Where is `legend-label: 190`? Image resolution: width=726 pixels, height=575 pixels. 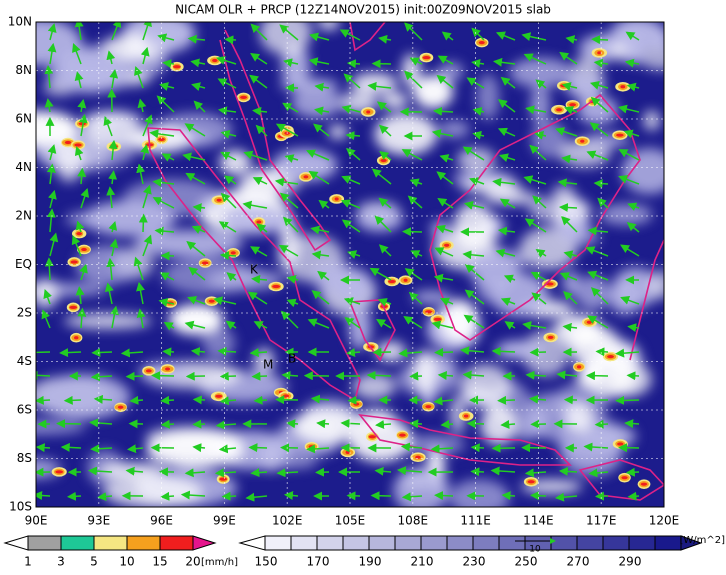
legend-label: 190 is located at coordinates (370, 562).